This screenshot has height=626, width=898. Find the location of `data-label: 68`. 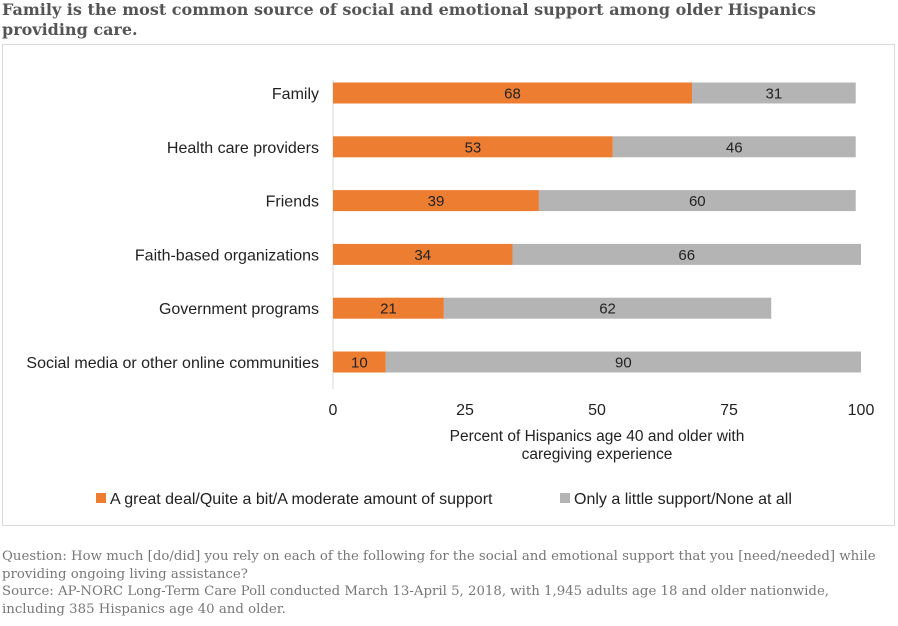

data-label: 68 is located at coordinates (512, 94).